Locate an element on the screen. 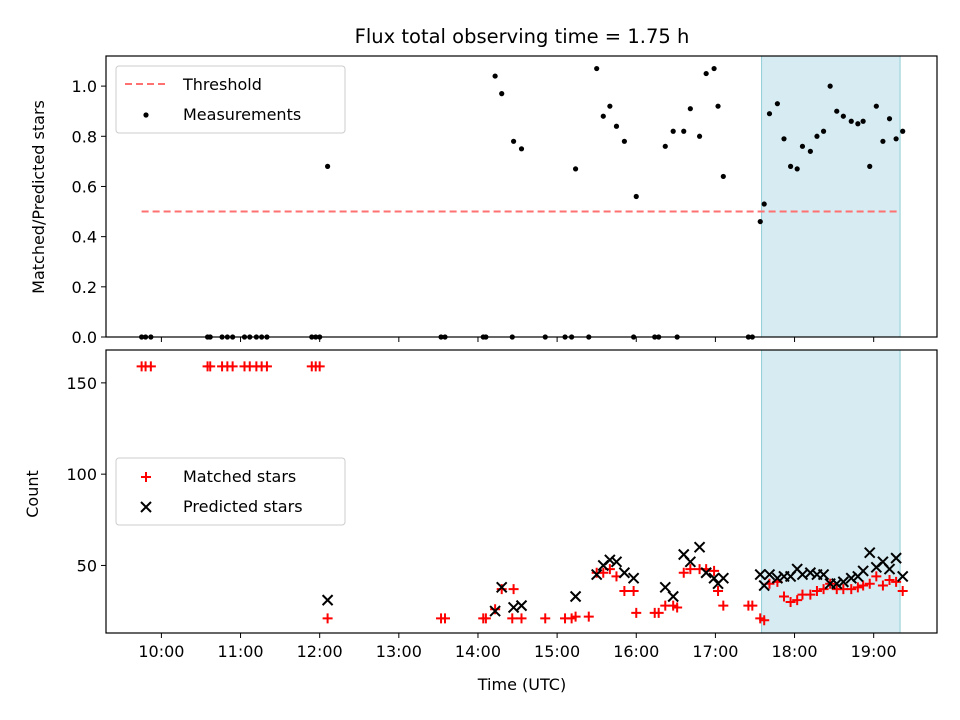  legend-predicted-label: Predicted stars is located at coordinates (243, 506).